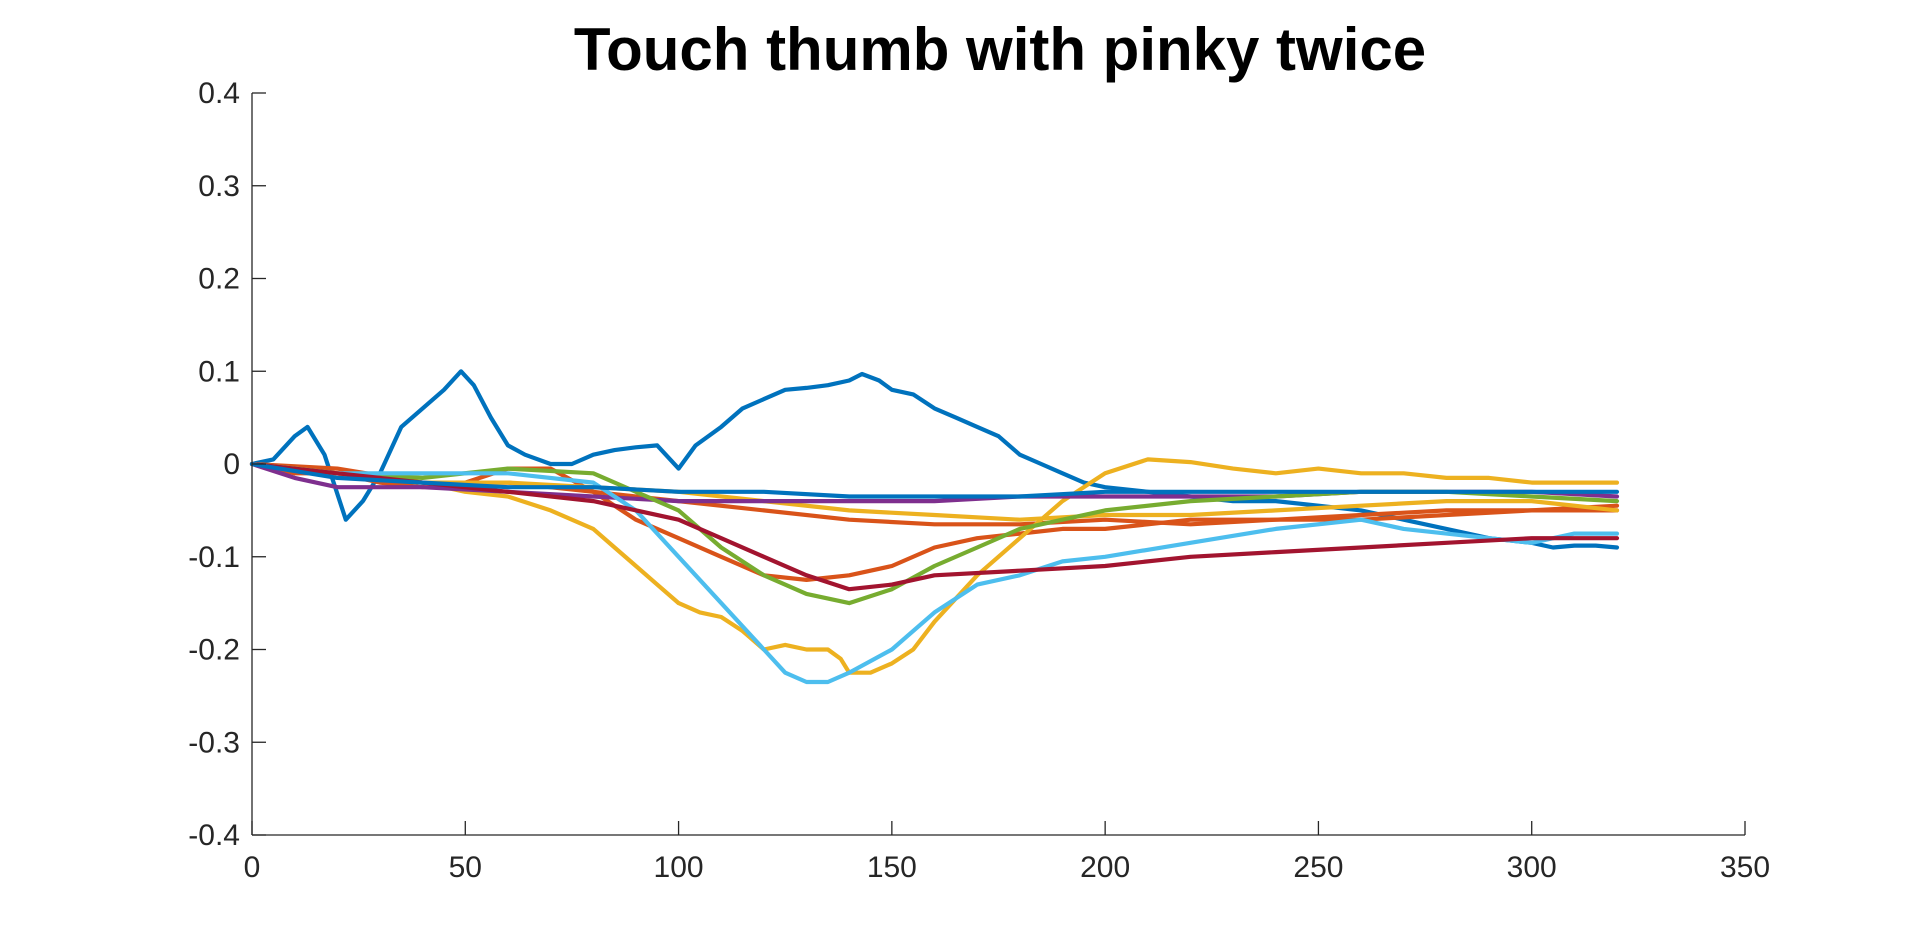  I want to click on chart-title: Touch thumb with pinky twice, so click(1000, 49).